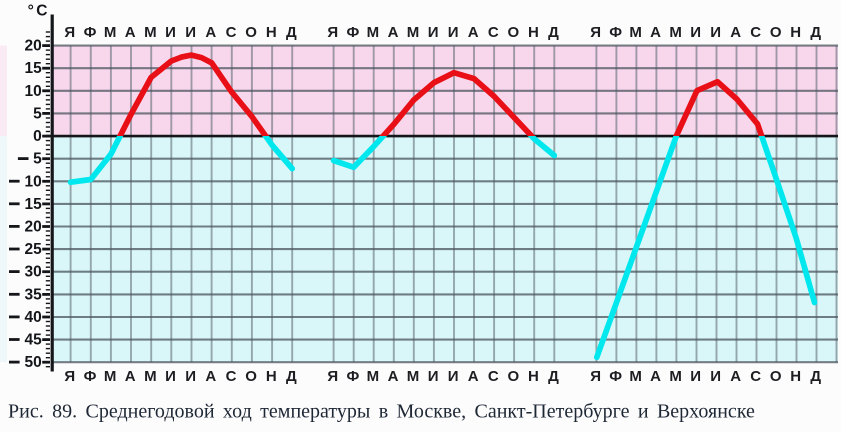 The image size is (841, 432). What do you see at coordinates (34, 340) in the screenshot?
I see `svg-text: 45` at bounding box center [34, 340].